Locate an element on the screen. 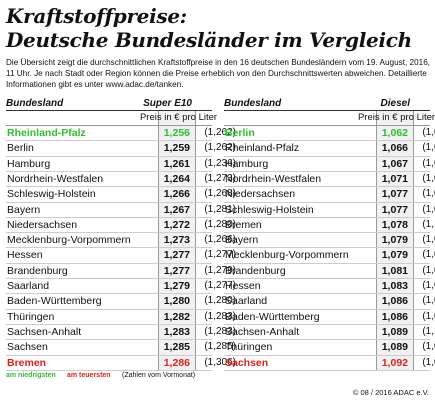 Image resolution: width=435 pixels, height=400 pixels. previous-price: (1,279) is located at coordinates (220, 270).